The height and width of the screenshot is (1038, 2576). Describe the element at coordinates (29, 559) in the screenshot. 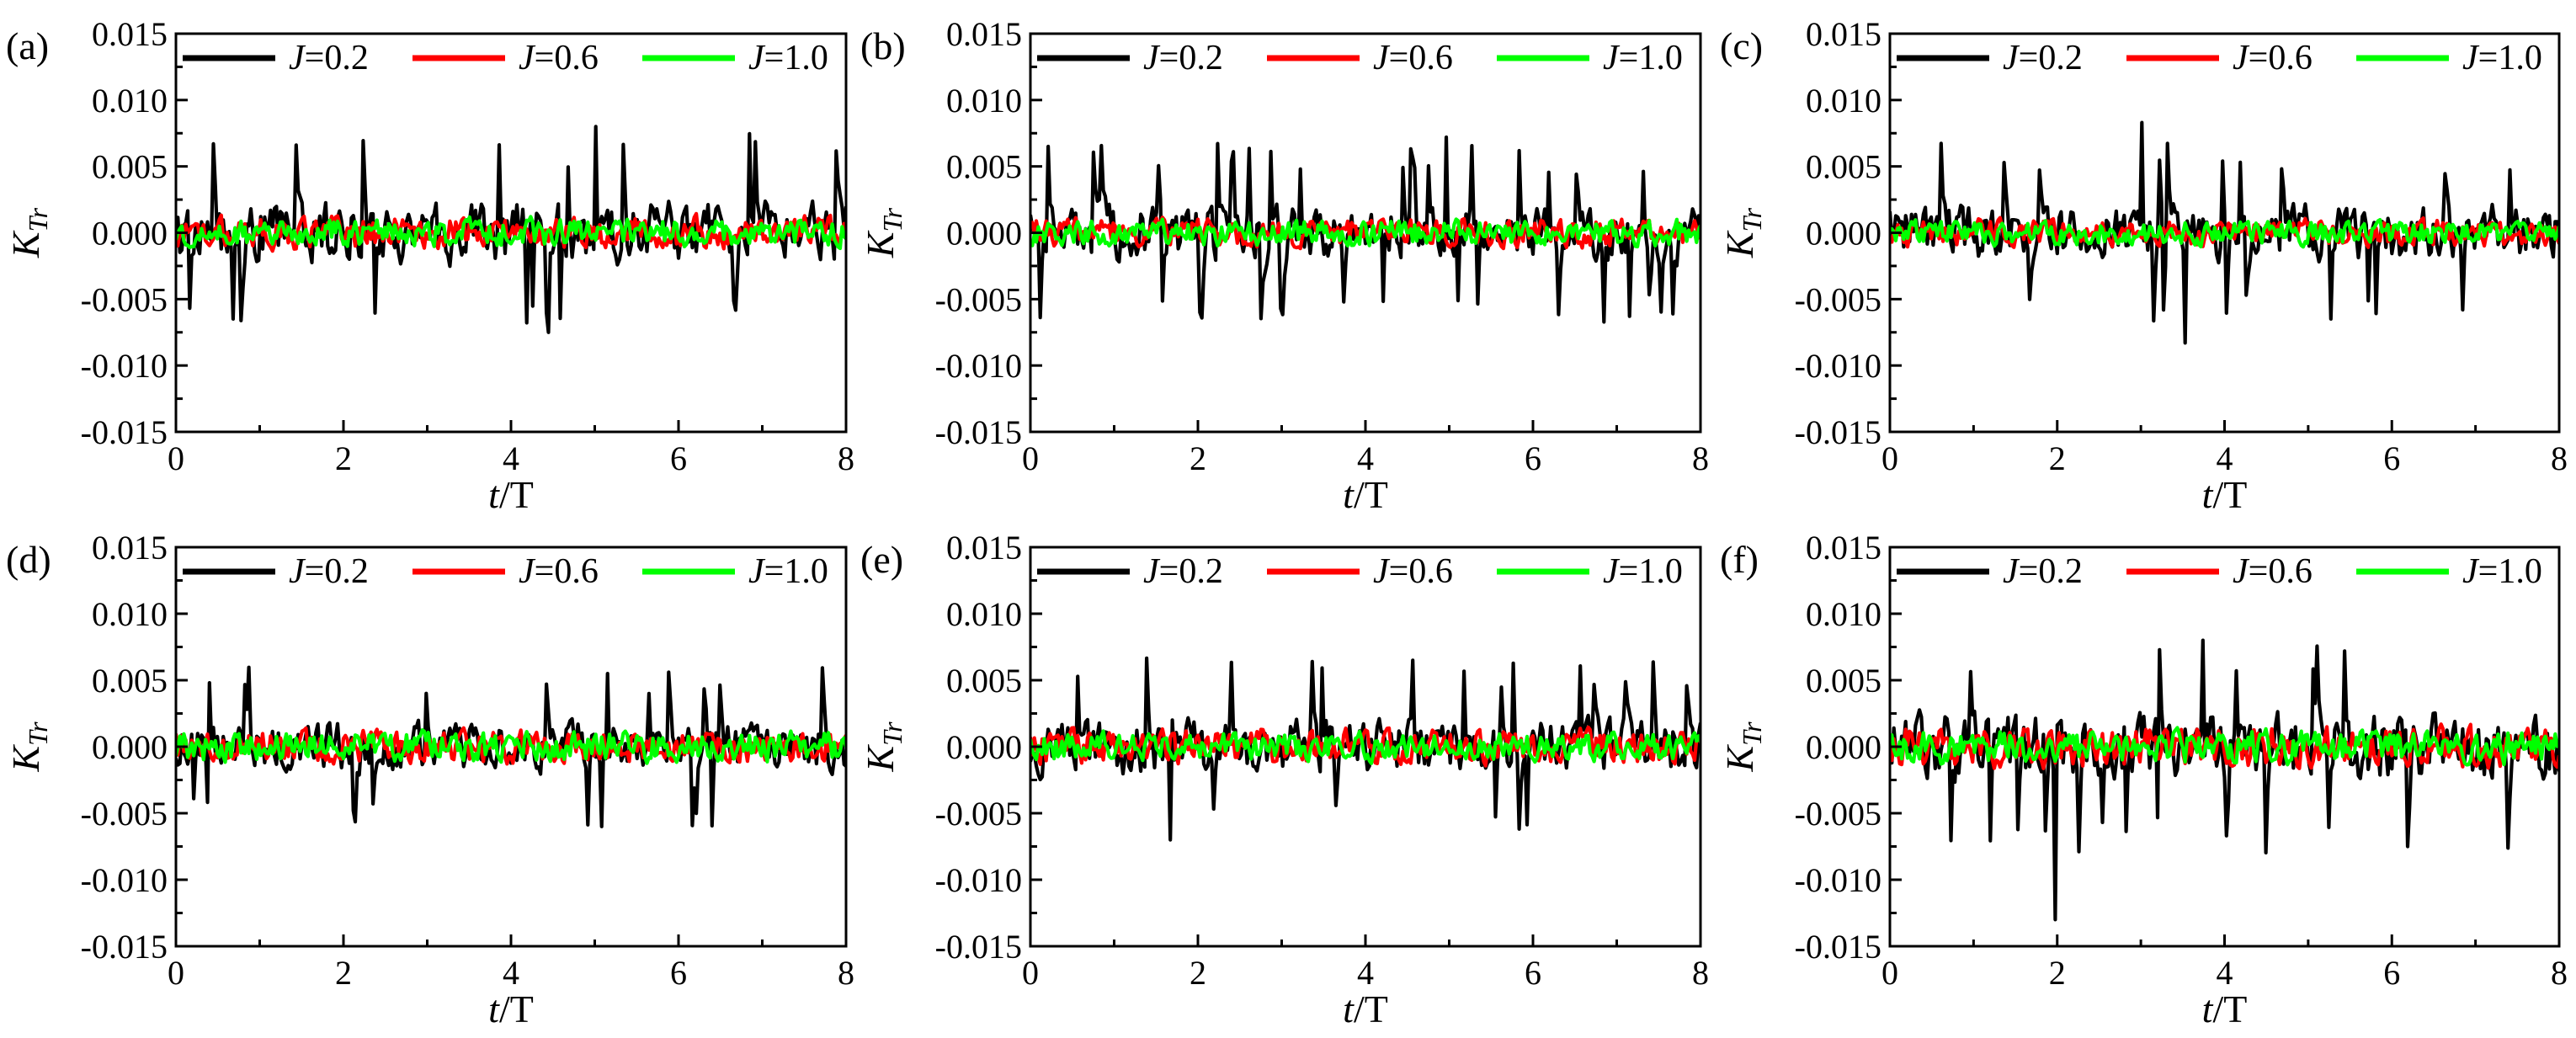

I see `panel-label: (d)` at that location.